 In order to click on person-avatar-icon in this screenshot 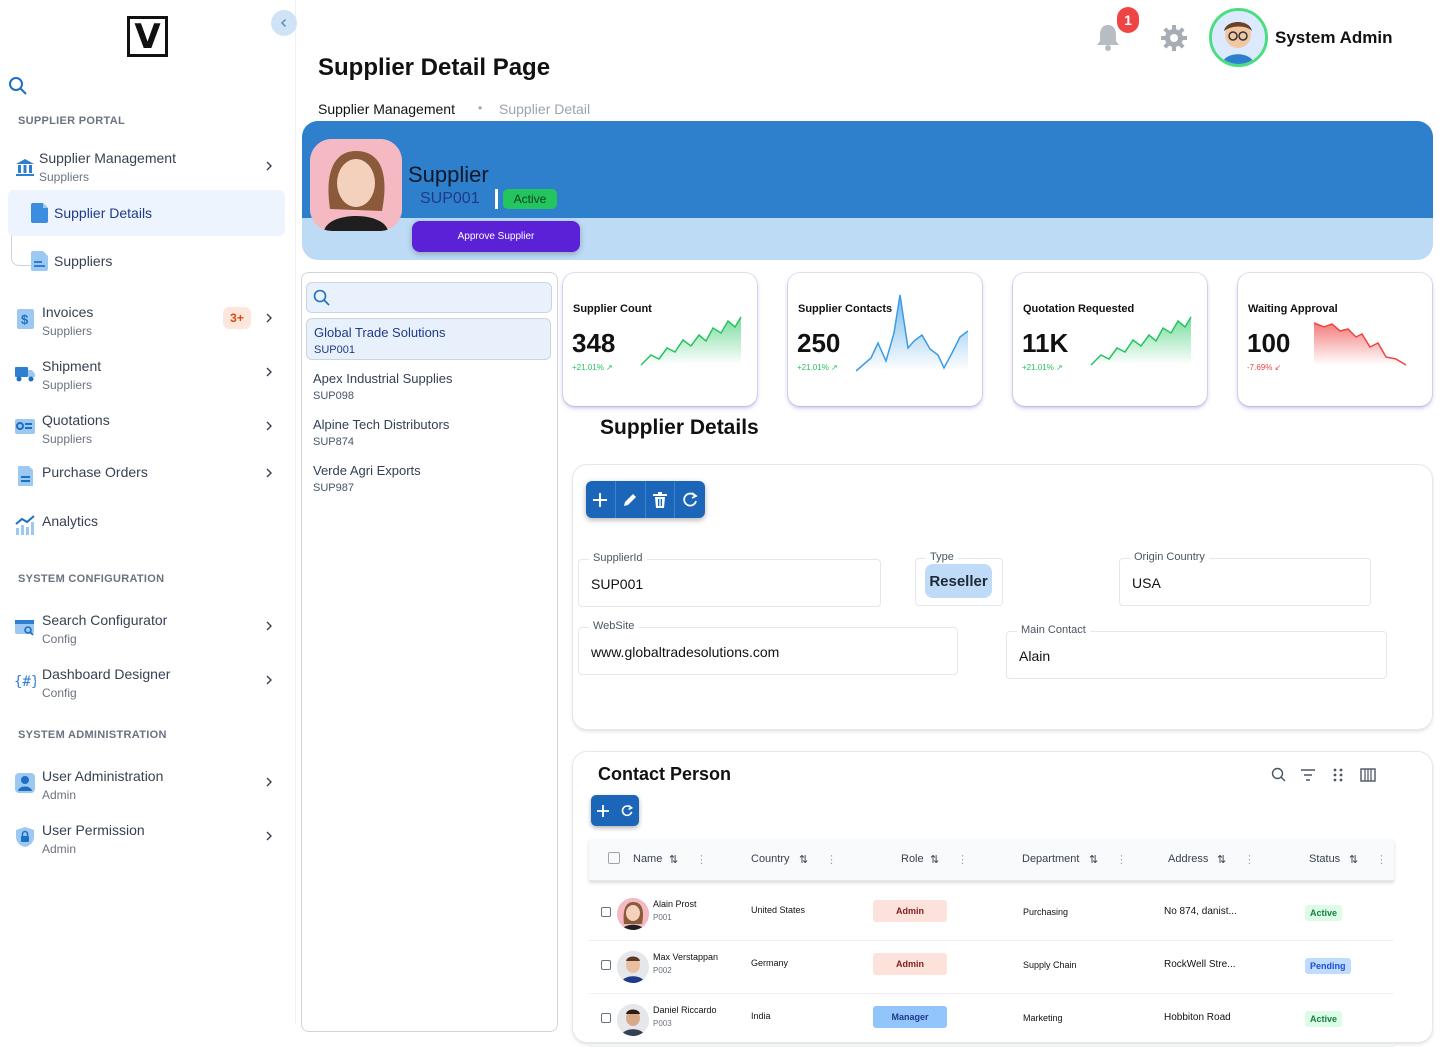, I will do `click(633, 1020)`.